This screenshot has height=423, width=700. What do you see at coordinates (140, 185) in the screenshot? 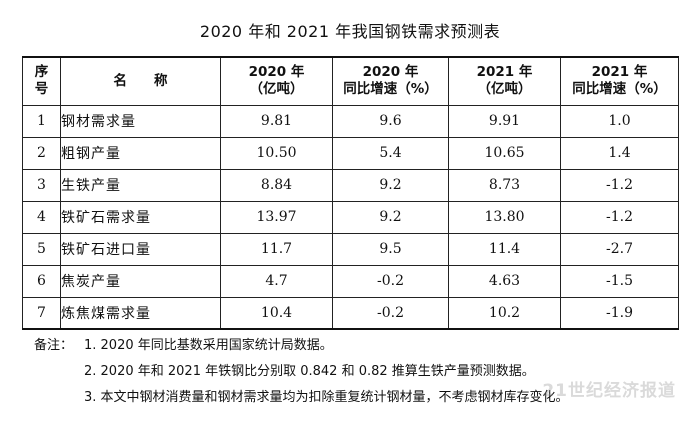
I see `item-name: 生铁产量` at bounding box center [140, 185].